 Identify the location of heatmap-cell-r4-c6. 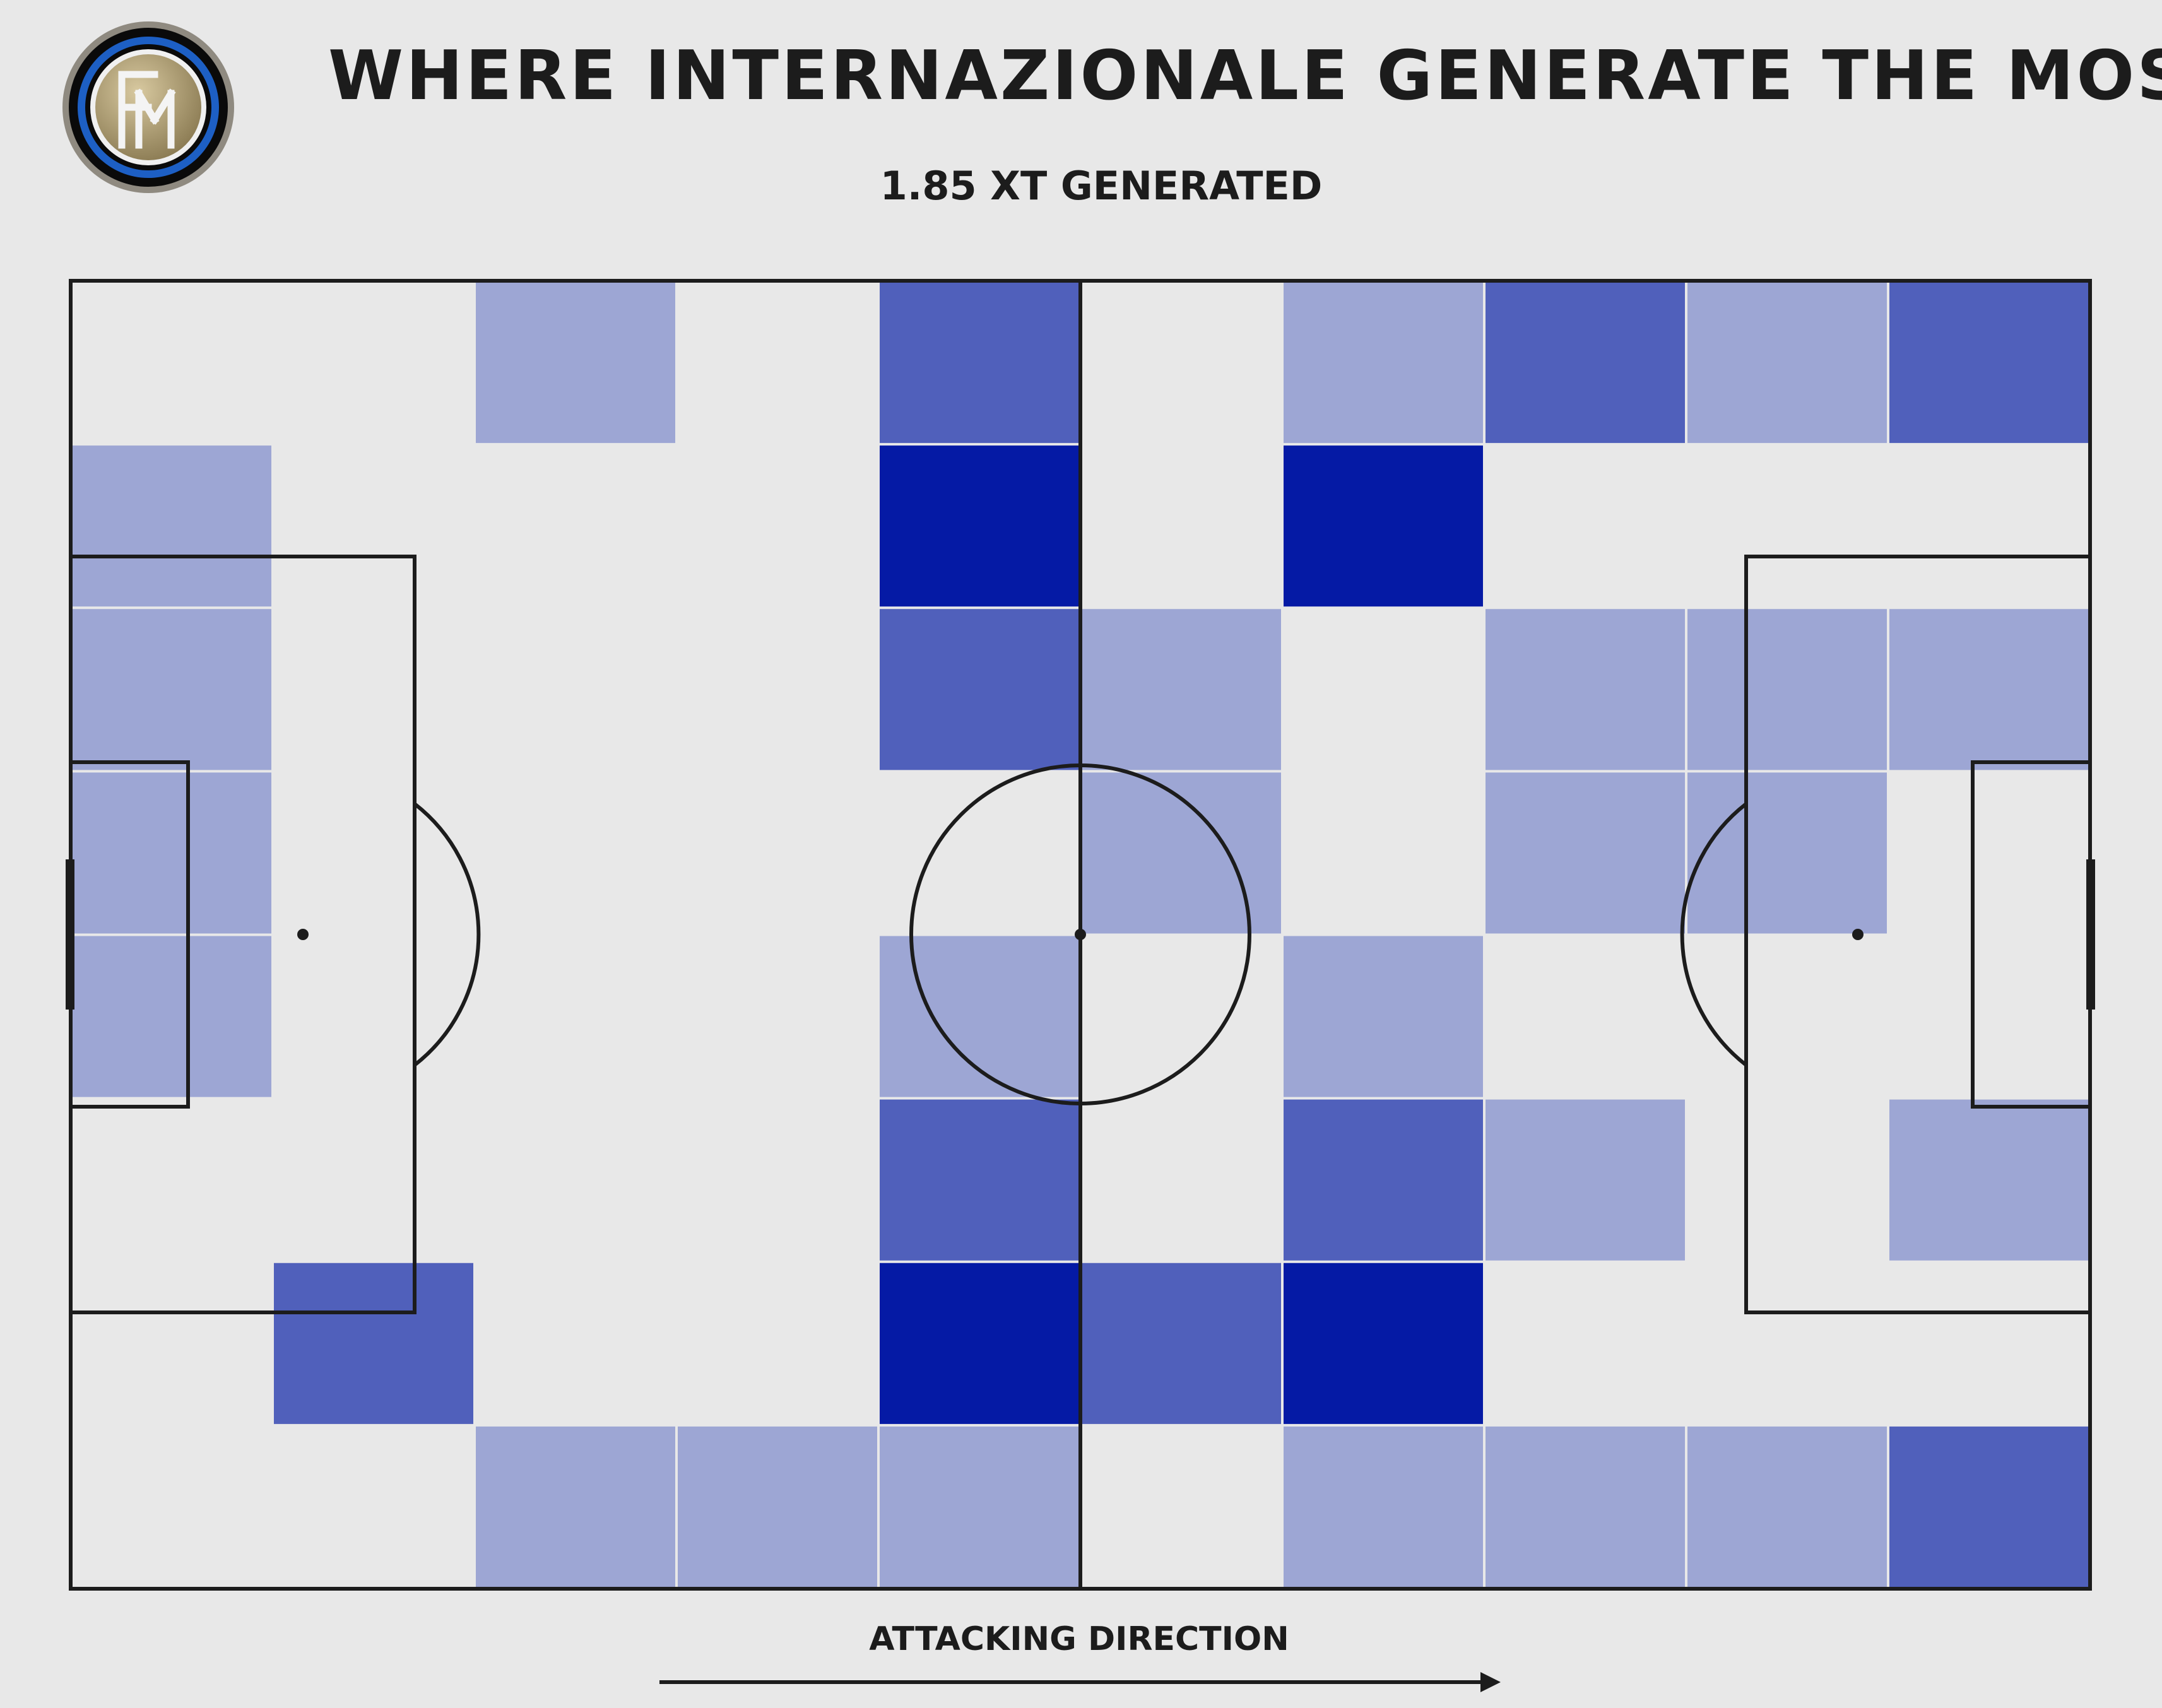
(1383, 1016).